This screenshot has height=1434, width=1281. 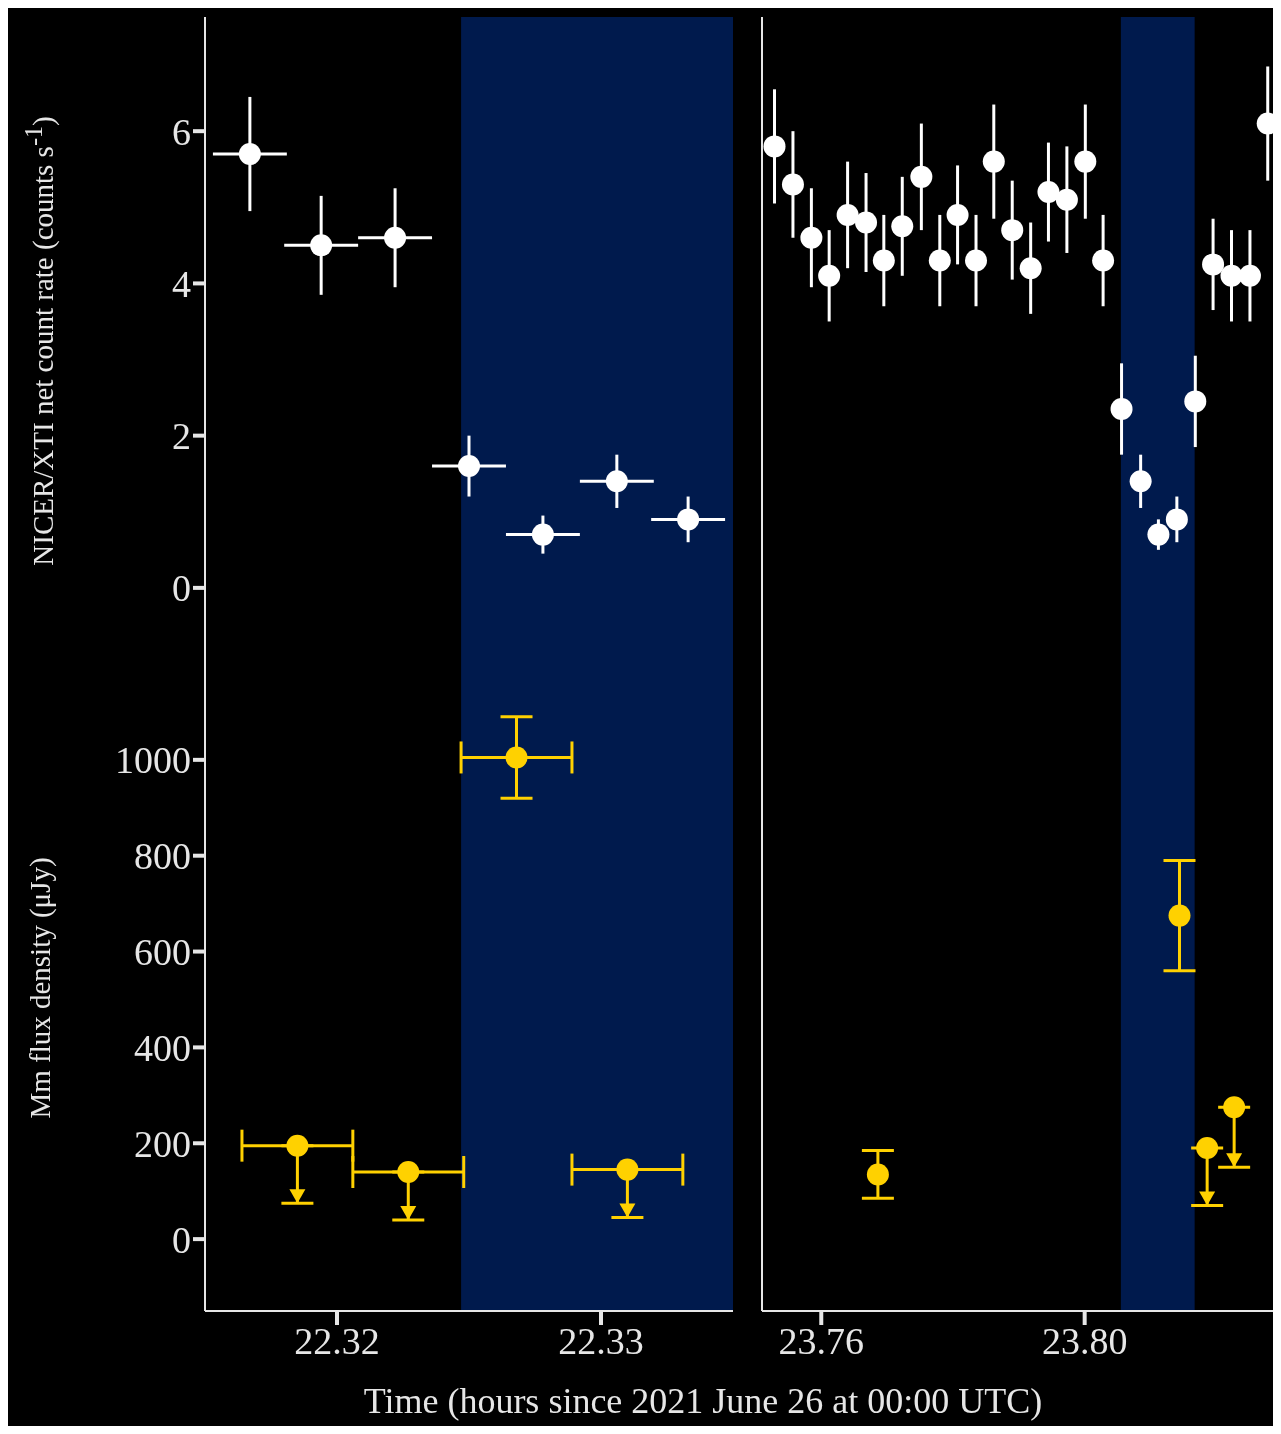 I want to click on y-axis-title: Mm flux density (μJy), so click(x=40, y=987).